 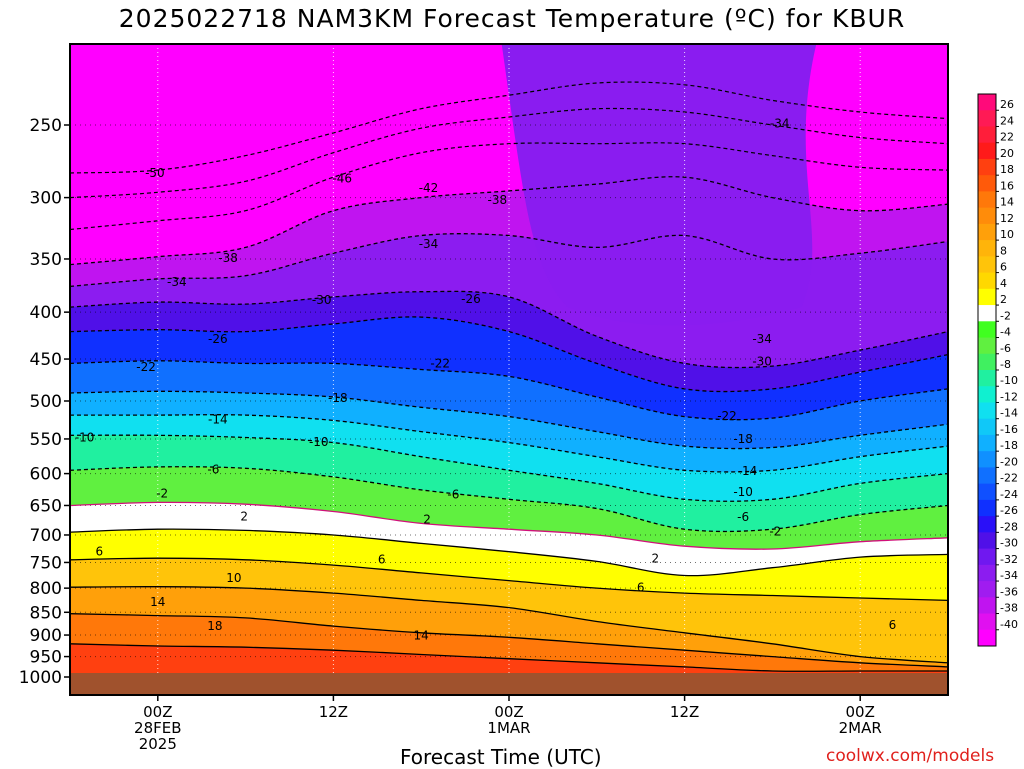 I want to click on contour-label-28: 2, so click(x=427, y=519).